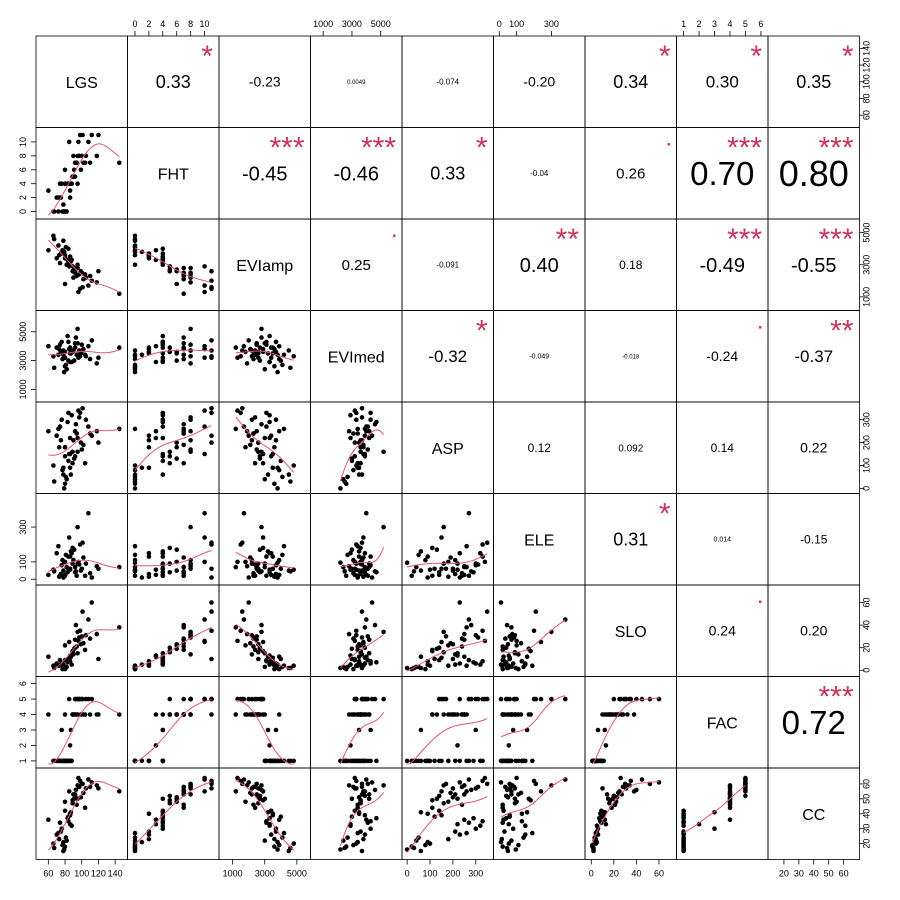  I want to click on tick-label: 6, so click(176, 24).